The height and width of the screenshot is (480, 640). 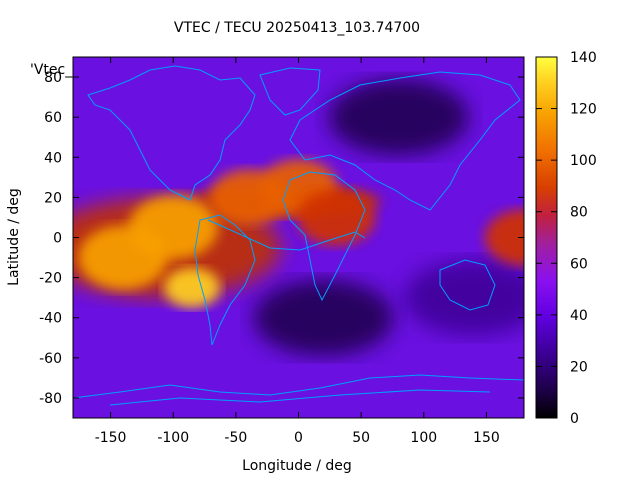 What do you see at coordinates (579, 213) in the screenshot?
I see `colorbar-tick-label: 80` at bounding box center [579, 213].